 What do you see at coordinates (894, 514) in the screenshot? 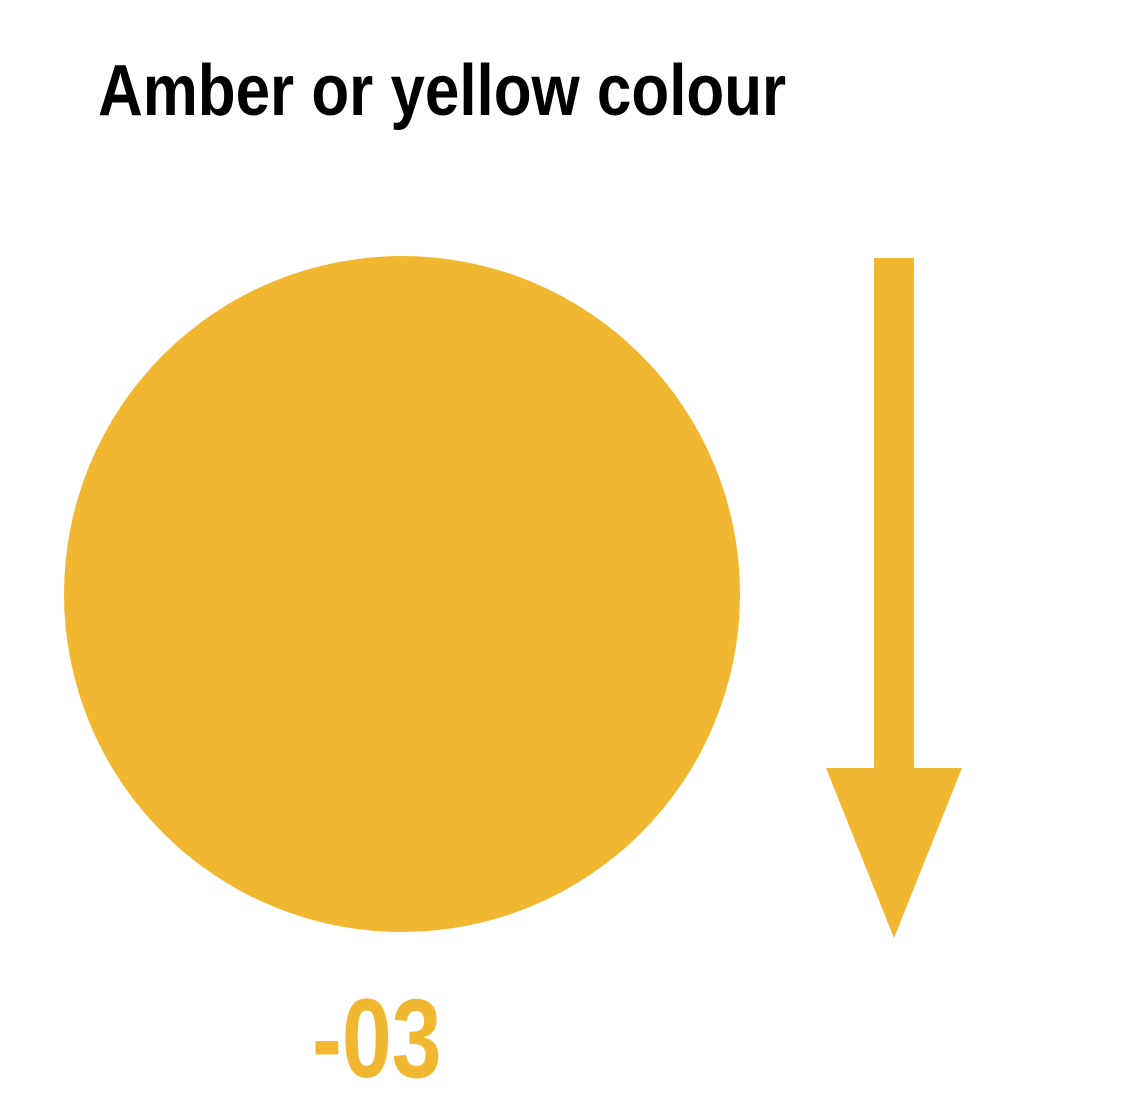
I see `arrow-shaft` at bounding box center [894, 514].